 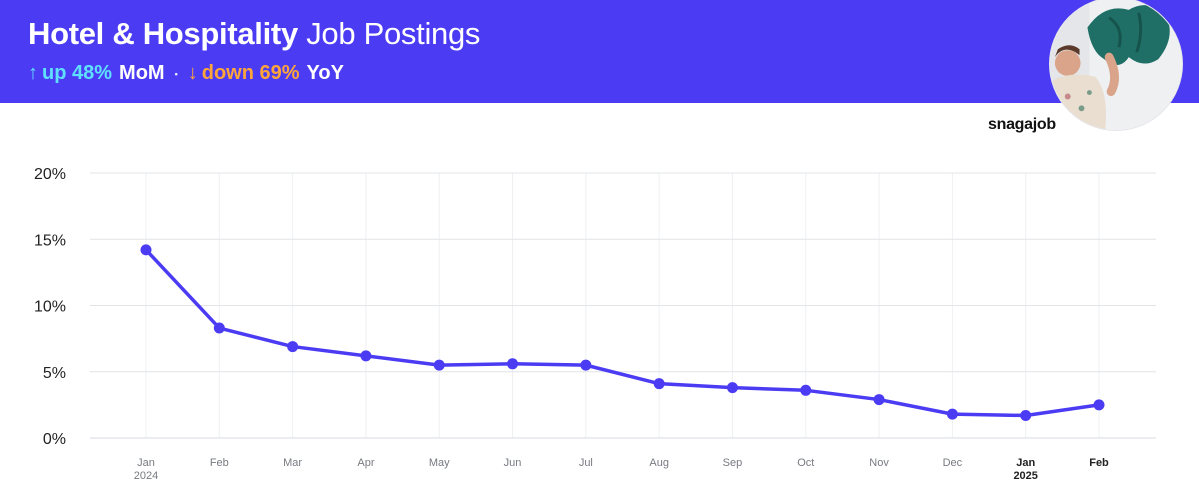 What do you see at coordinates (50, 240) in the screenshot?
I see `y-tick-label: 15%` at bounding box center [50, 240].